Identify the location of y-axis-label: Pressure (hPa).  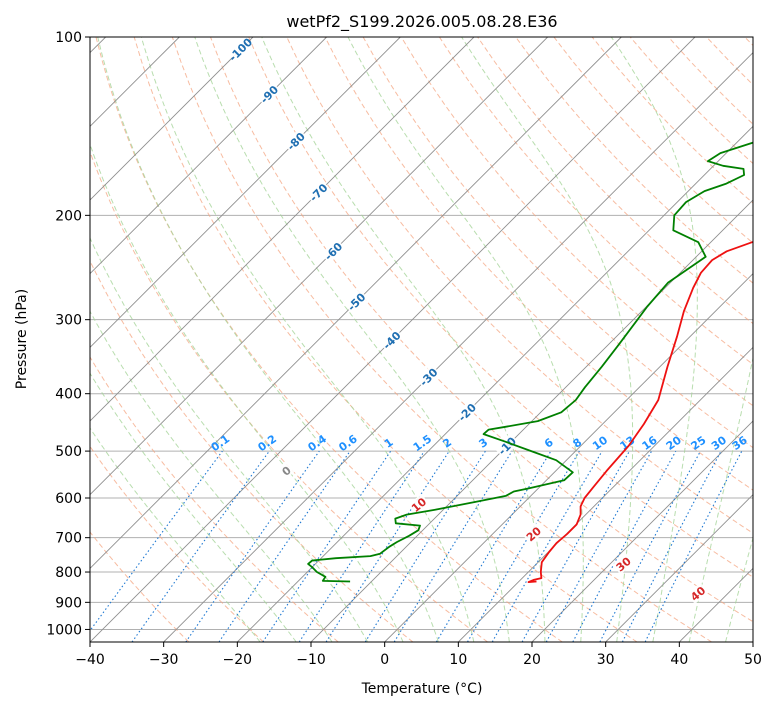
(22, 339).